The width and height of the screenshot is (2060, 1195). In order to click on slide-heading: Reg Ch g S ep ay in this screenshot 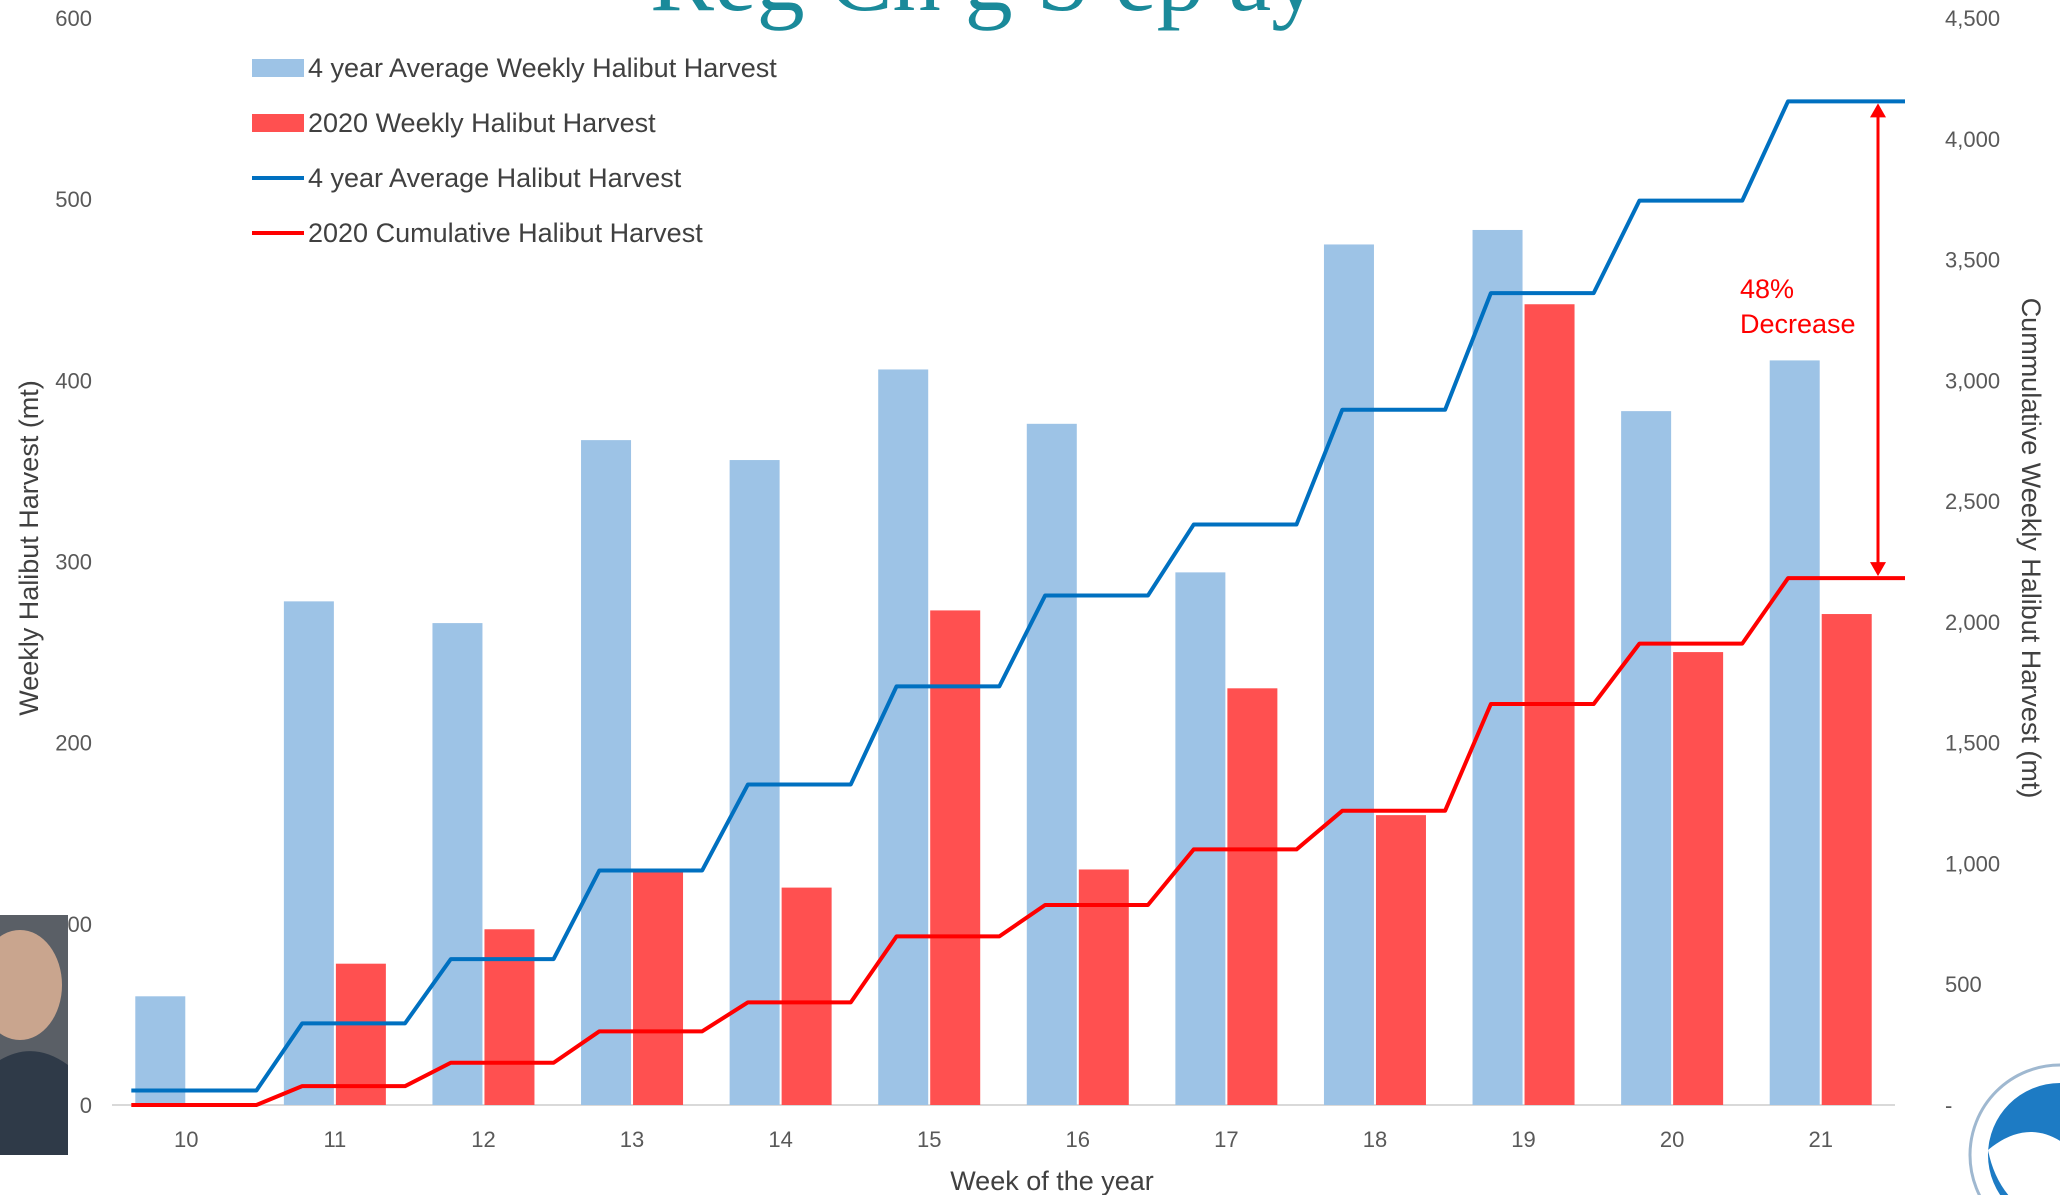, I will do `click(984, 15)`.